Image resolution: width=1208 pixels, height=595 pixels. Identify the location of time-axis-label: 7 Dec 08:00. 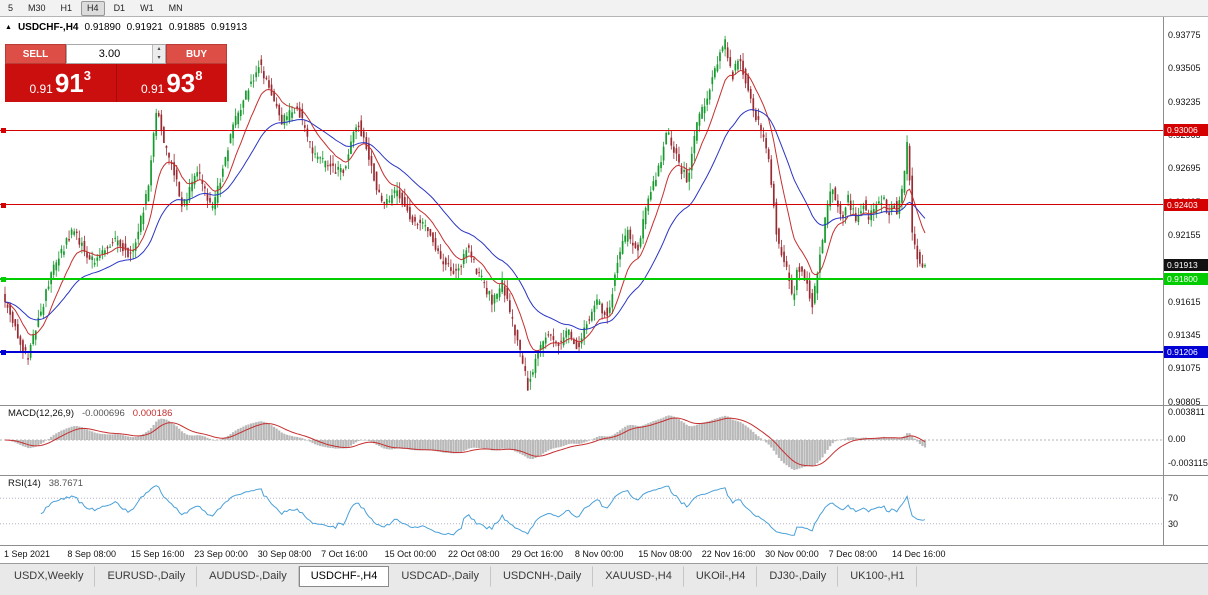
(853, 554).